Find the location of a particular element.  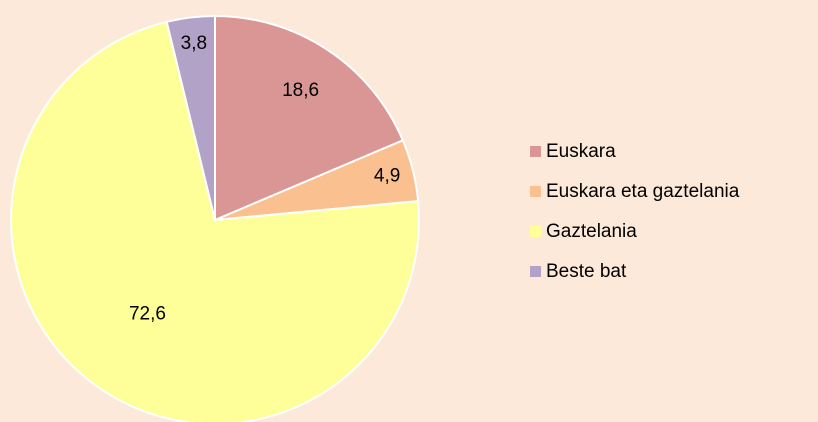

legend-label: Beste bat is located at coordinates (586, 271).